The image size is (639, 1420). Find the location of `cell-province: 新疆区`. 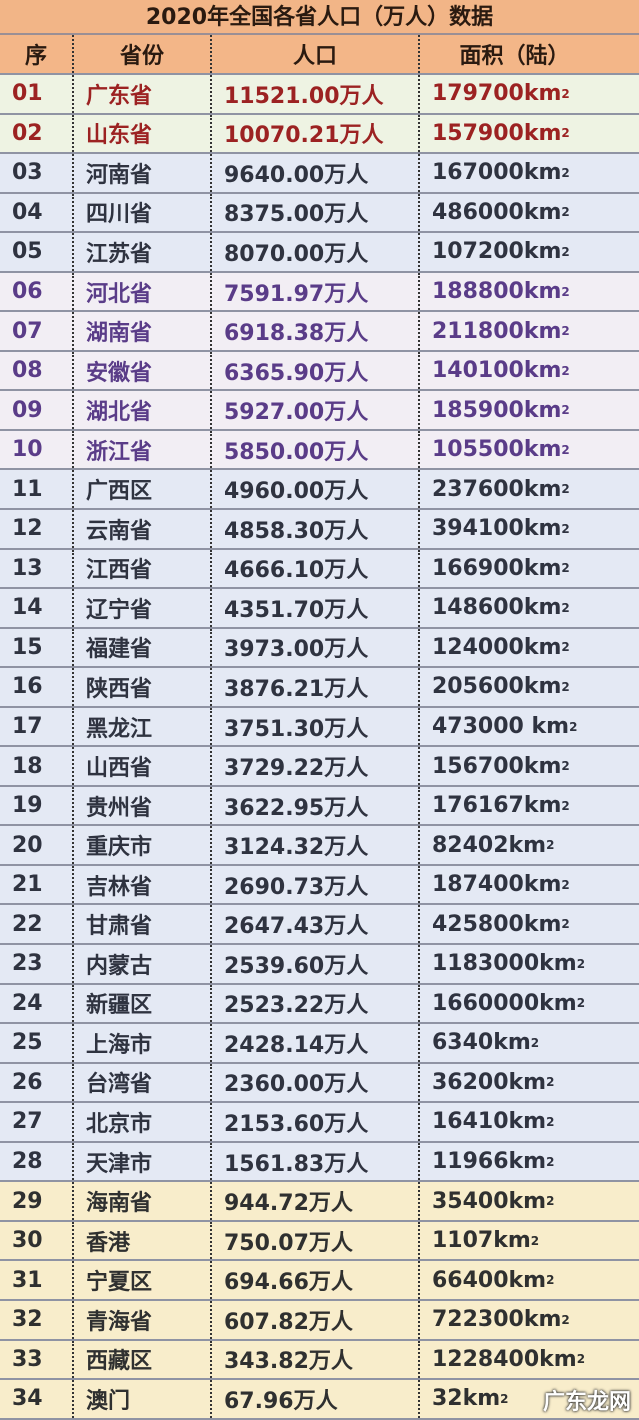

cell-province: 新疆区 is located at coordinates (141, 1003).